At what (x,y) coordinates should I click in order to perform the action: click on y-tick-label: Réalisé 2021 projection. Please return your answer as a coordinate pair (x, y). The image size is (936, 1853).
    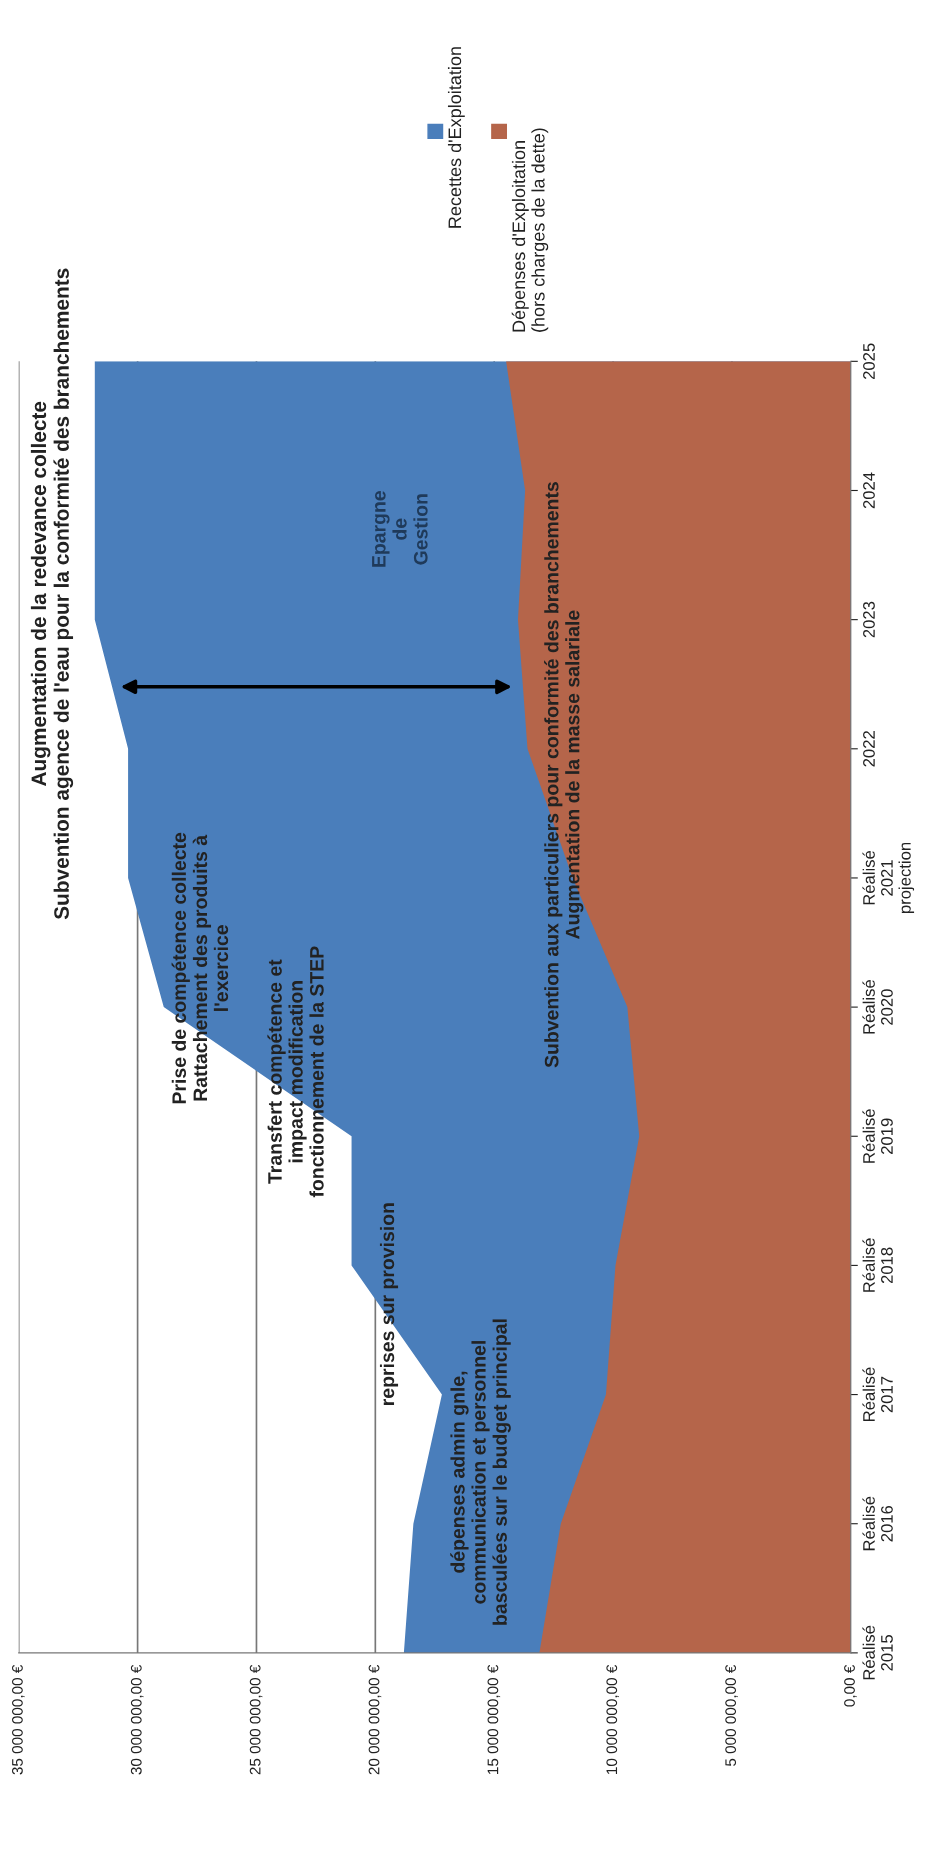
    Looking at the image, I should click on (888, 878).